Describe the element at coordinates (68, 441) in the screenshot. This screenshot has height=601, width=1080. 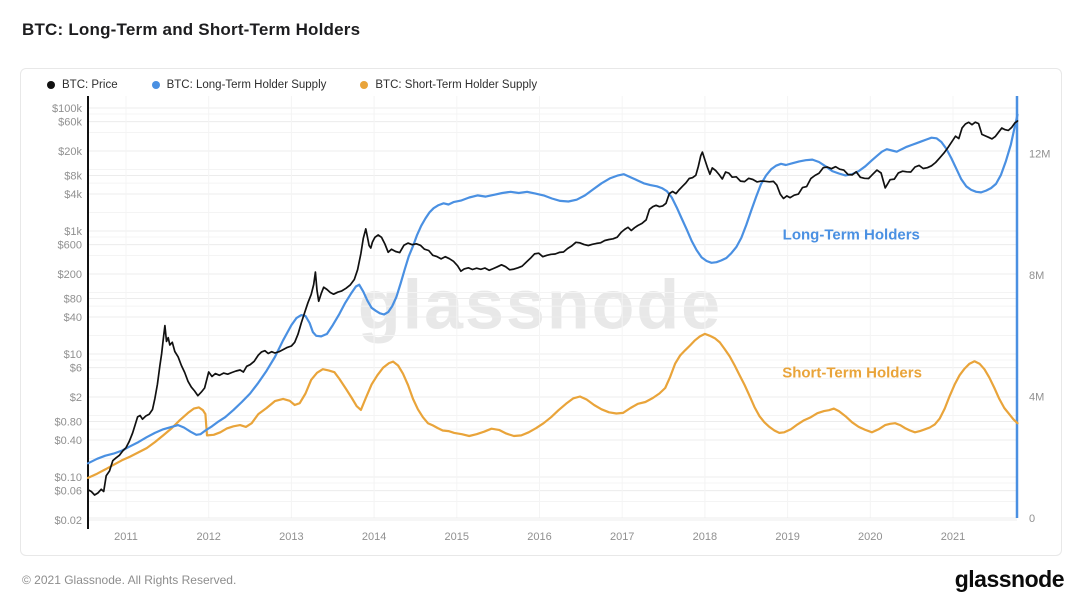
I see `svg-text: $0.40` at that location.